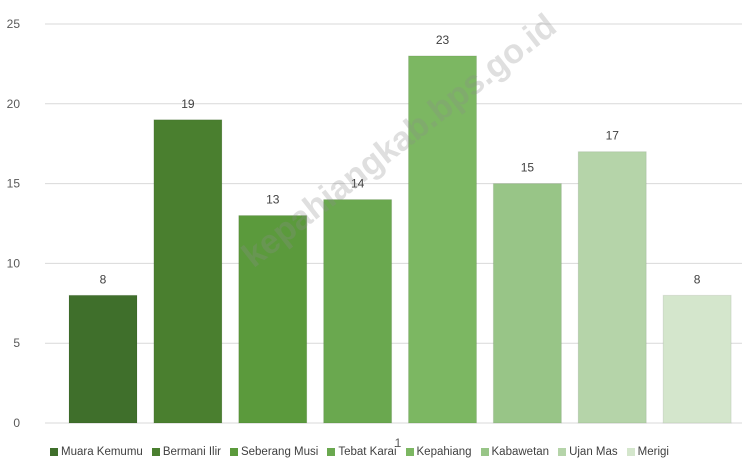 This screenshot has height=473, width=755. What do you see at coordinates (14, 104) in the screenshot?
I see `y-tick-label: 20` at bounding box center [14, 104].